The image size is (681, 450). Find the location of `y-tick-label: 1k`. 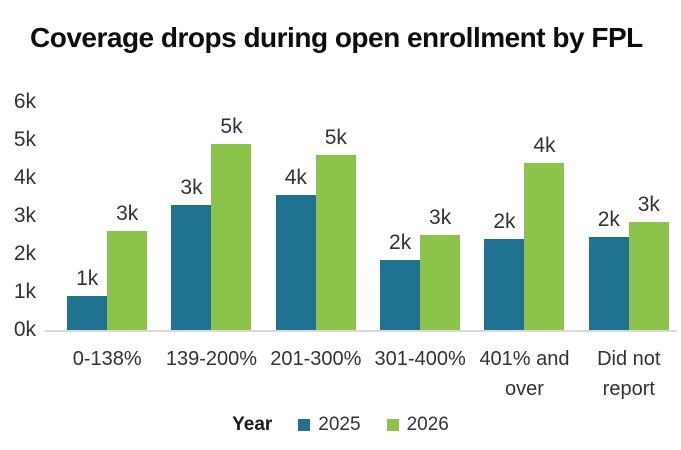

y-tick-label: 1k is located at coordinates (24, 291).